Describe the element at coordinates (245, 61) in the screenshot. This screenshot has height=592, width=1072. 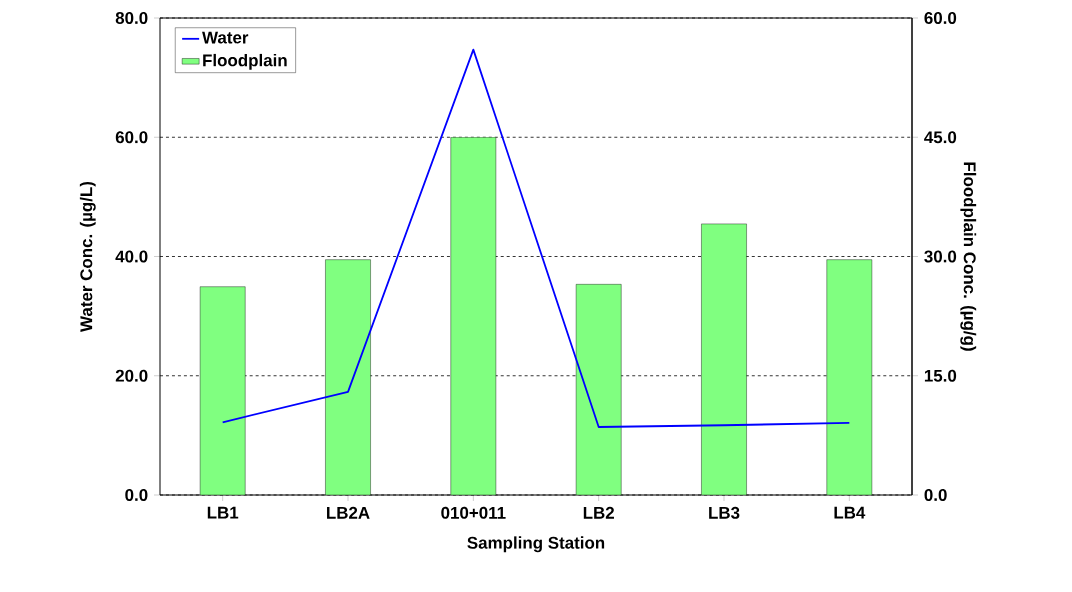
I see `legend-label: Floodplain` at that location.